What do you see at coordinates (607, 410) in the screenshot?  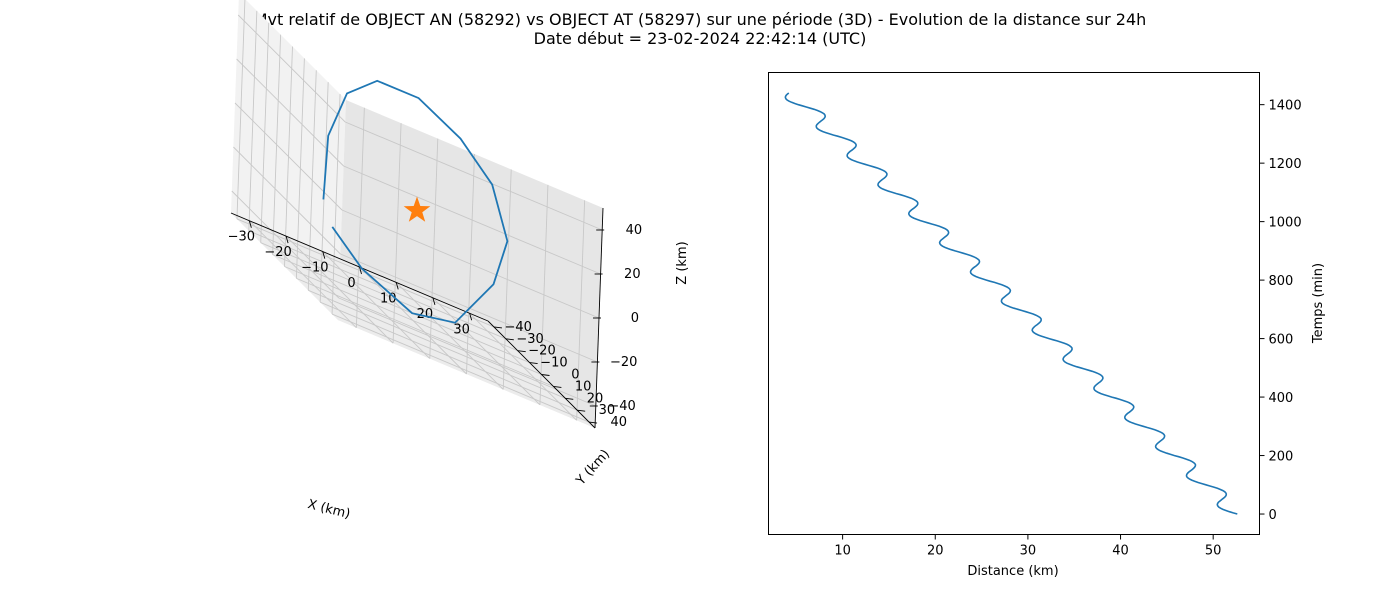 I see `y-tick-label: 30` at bounding box center [607, 410].